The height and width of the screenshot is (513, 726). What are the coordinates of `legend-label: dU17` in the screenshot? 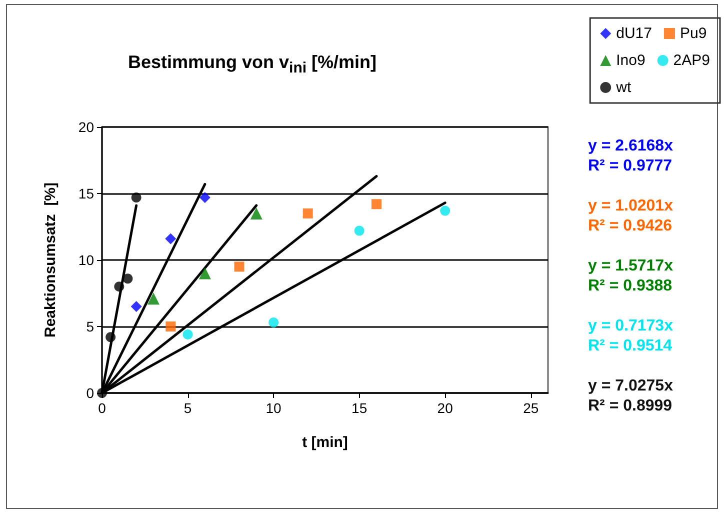 It's located at (634, 33).